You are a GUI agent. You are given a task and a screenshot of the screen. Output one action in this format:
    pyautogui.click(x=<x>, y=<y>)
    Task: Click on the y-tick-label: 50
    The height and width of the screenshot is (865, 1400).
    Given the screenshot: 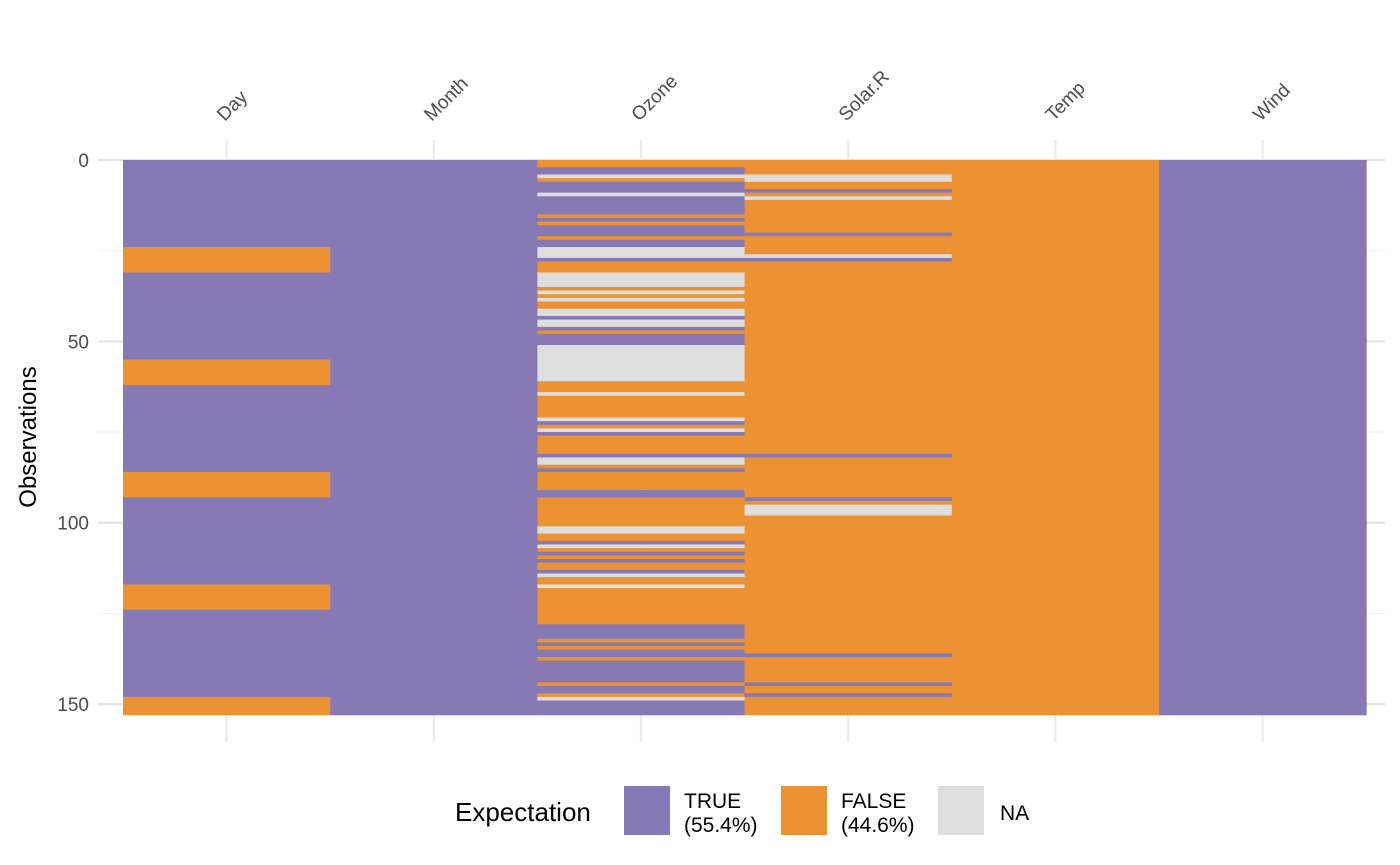 What is the action you would take?
    pyautogui.click(x=78, y=342)
    